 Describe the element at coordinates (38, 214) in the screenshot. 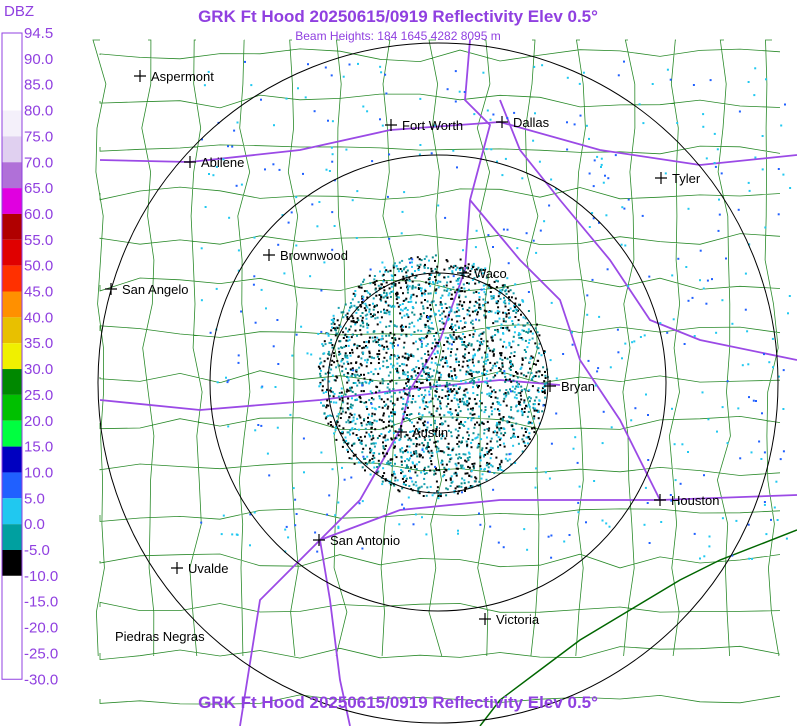

I see `legend-label: 60.0` at that location.